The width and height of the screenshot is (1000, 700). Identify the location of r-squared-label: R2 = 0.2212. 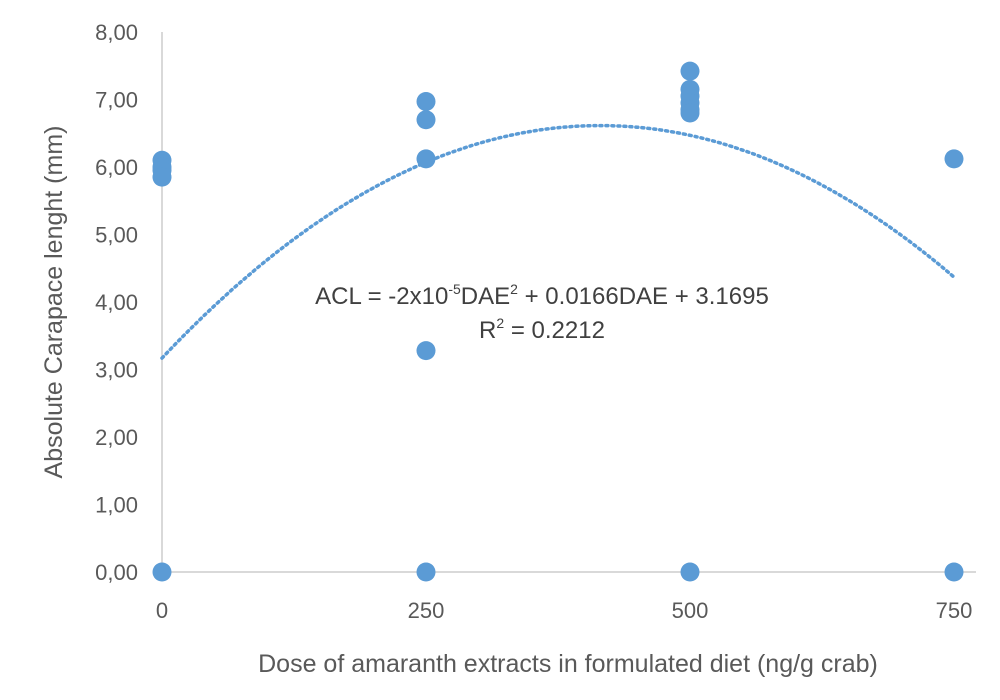
(542, 329).